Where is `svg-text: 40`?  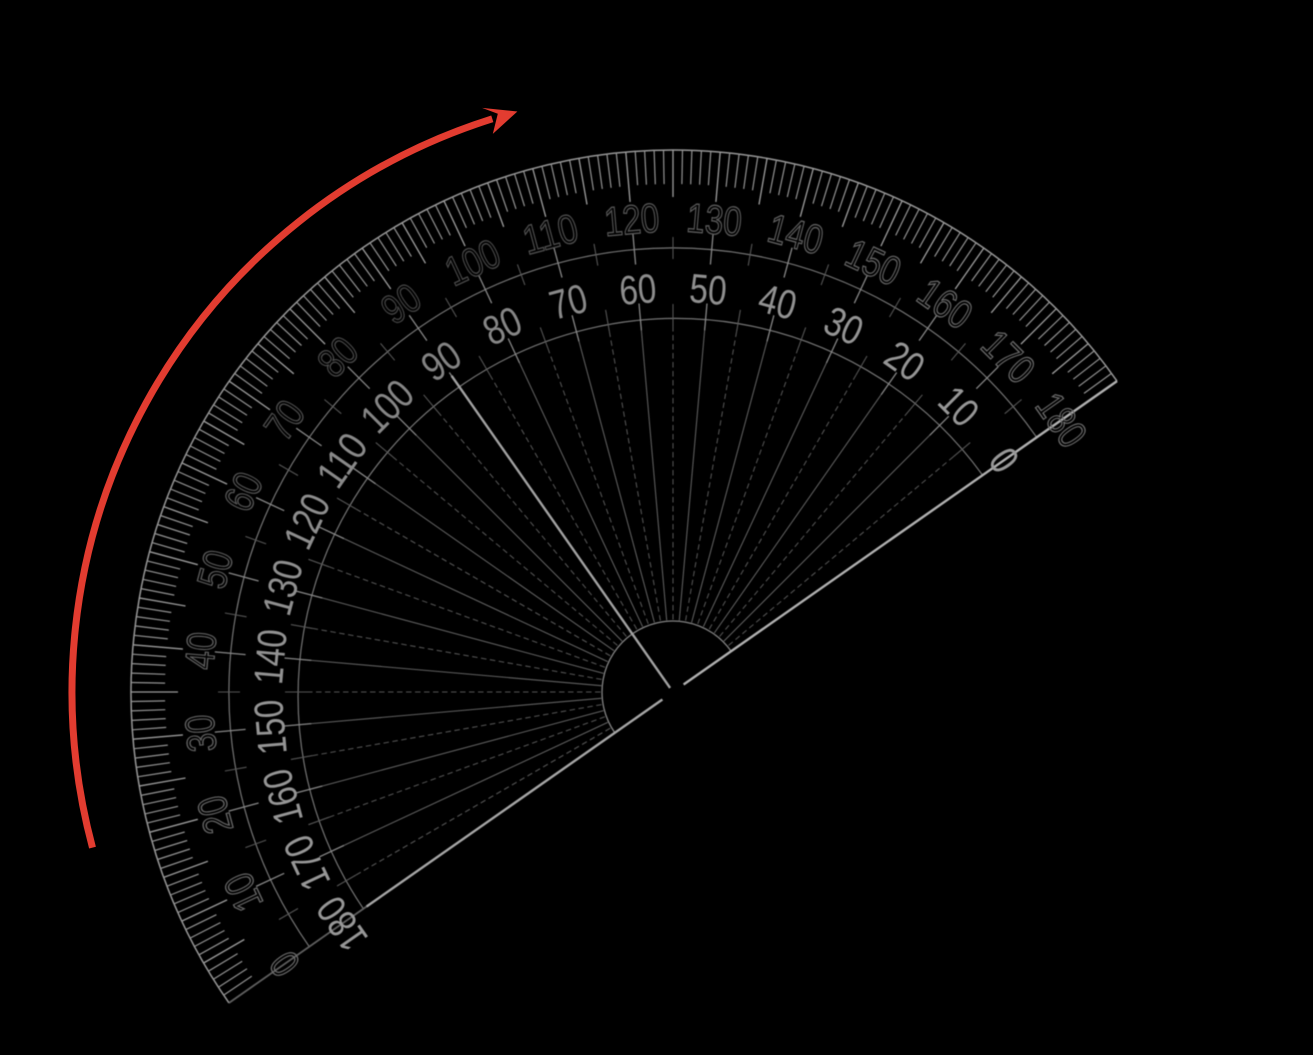
svg-text: 40 is located at coordinates (200, 650).